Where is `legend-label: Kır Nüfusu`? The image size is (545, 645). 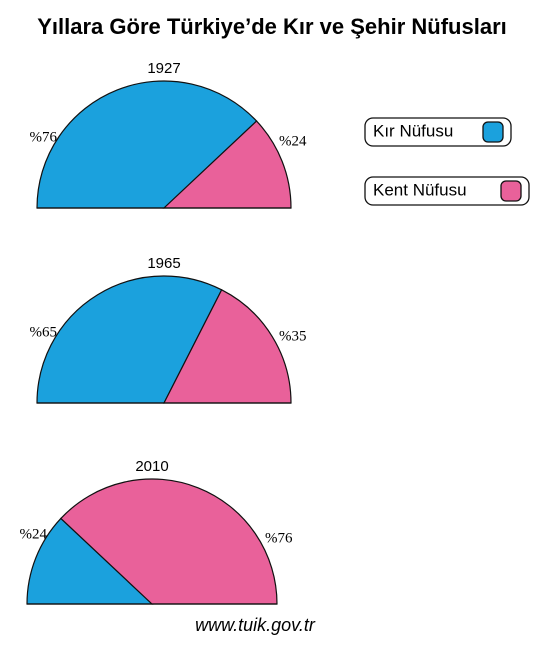
legend-label: Kır Nüfusu is located at coordinates (413, 130).